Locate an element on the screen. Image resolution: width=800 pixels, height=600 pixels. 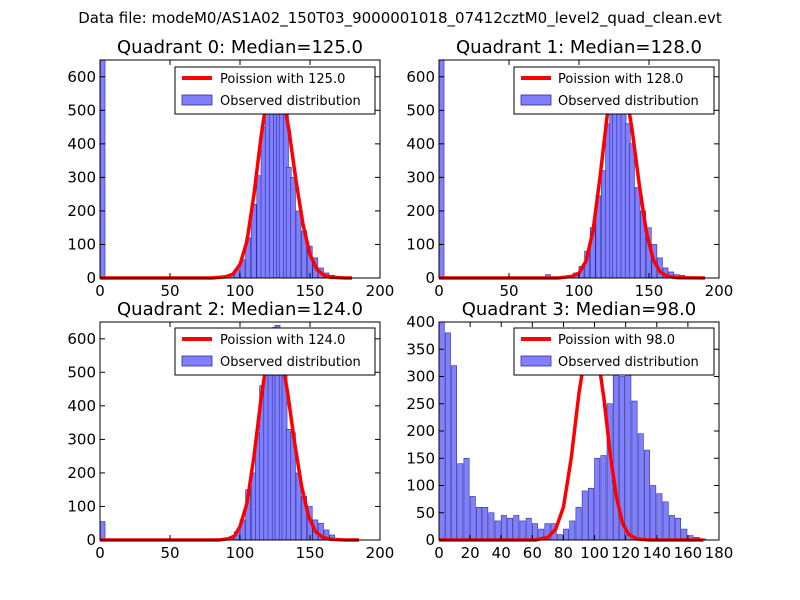
quadrant-0-title: Quadrant 0: Median=125.0 is located at coordinates (240, 47).